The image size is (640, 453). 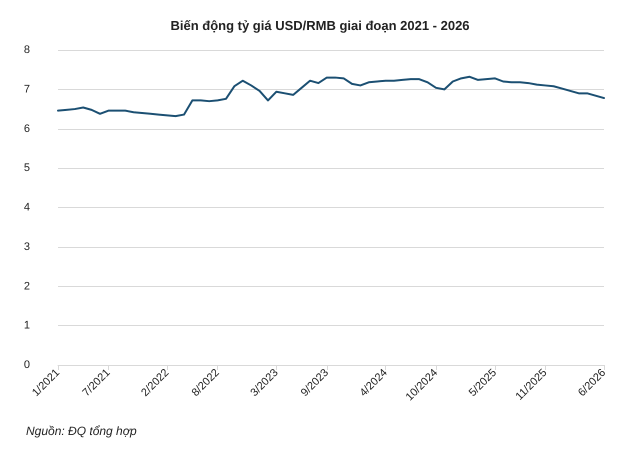 What do you see at coordinates (320, 25) in the screenshot?
I see `chart-title: Biến động tỷ giá USD/RMB giai đoạn 2021 - 2026` at bounding box center [320, 25].